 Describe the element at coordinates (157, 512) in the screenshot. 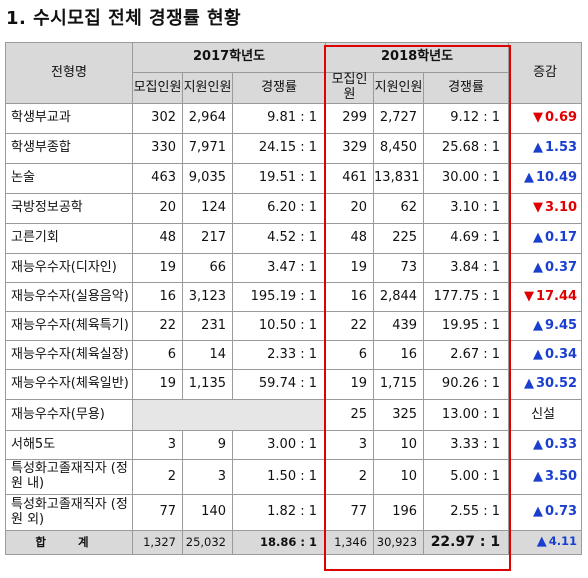

I see `recruit-2017-cell: 77` at that location.